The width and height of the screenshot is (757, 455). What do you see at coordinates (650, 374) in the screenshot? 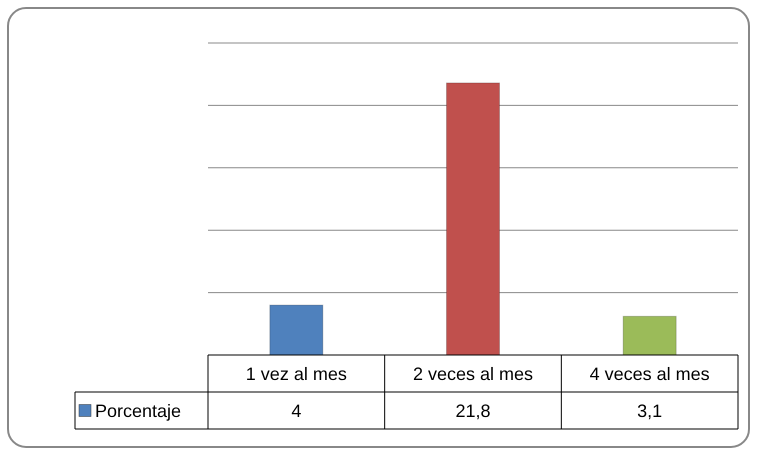
I see `x-tick-label: 4 veces al mes` at bounding box center [650, 374].